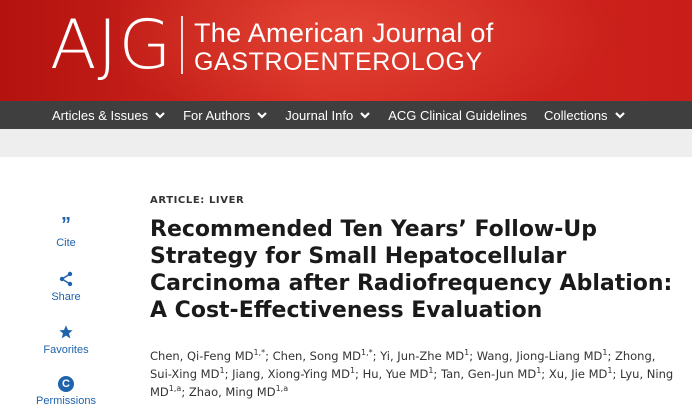  I want to click on permissions-button: C Permissions, so click(66, 391).